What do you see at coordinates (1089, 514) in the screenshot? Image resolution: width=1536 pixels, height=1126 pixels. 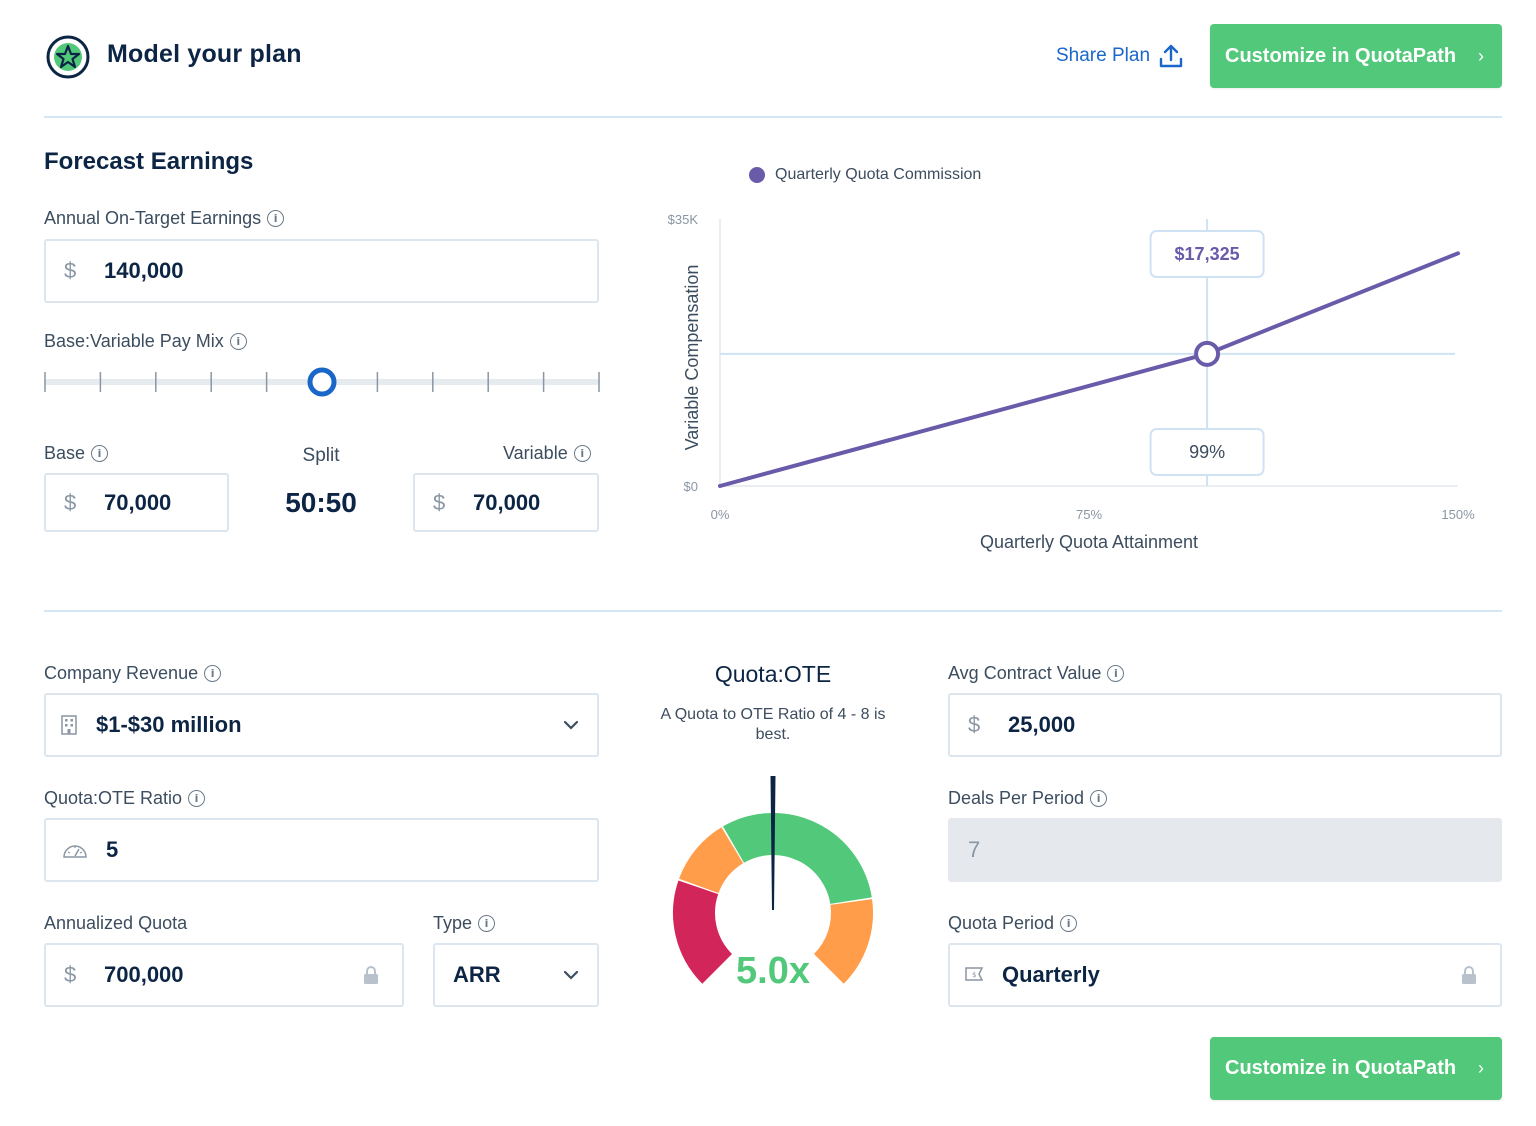 I see `x-tick-label: 75%` at bounding box center [1089, 514].